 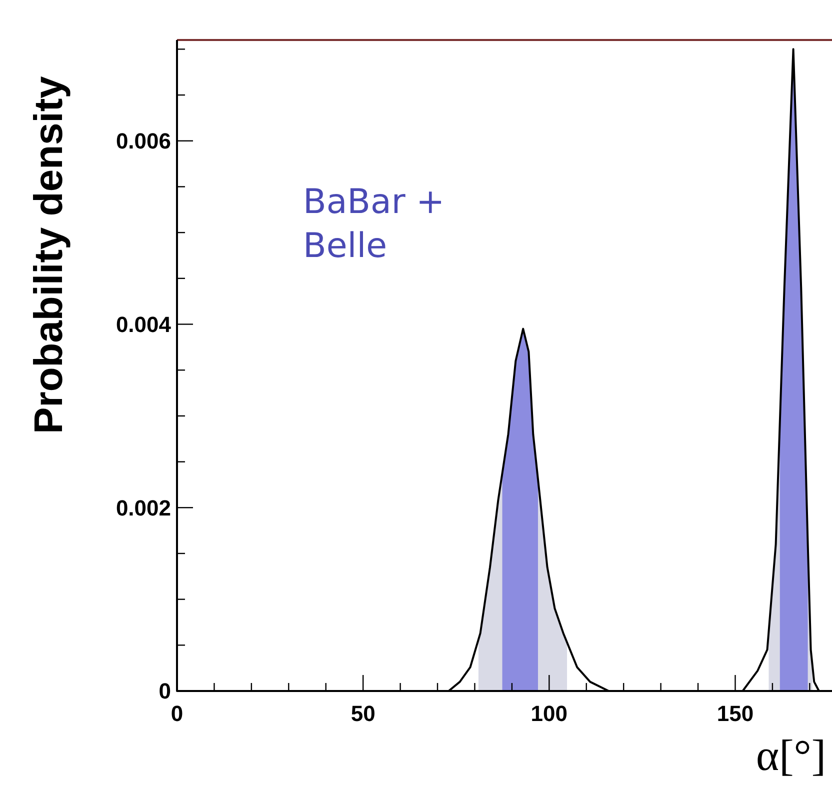 I want to click on y-tick-label: 0.002, so click(x=143, y=507).